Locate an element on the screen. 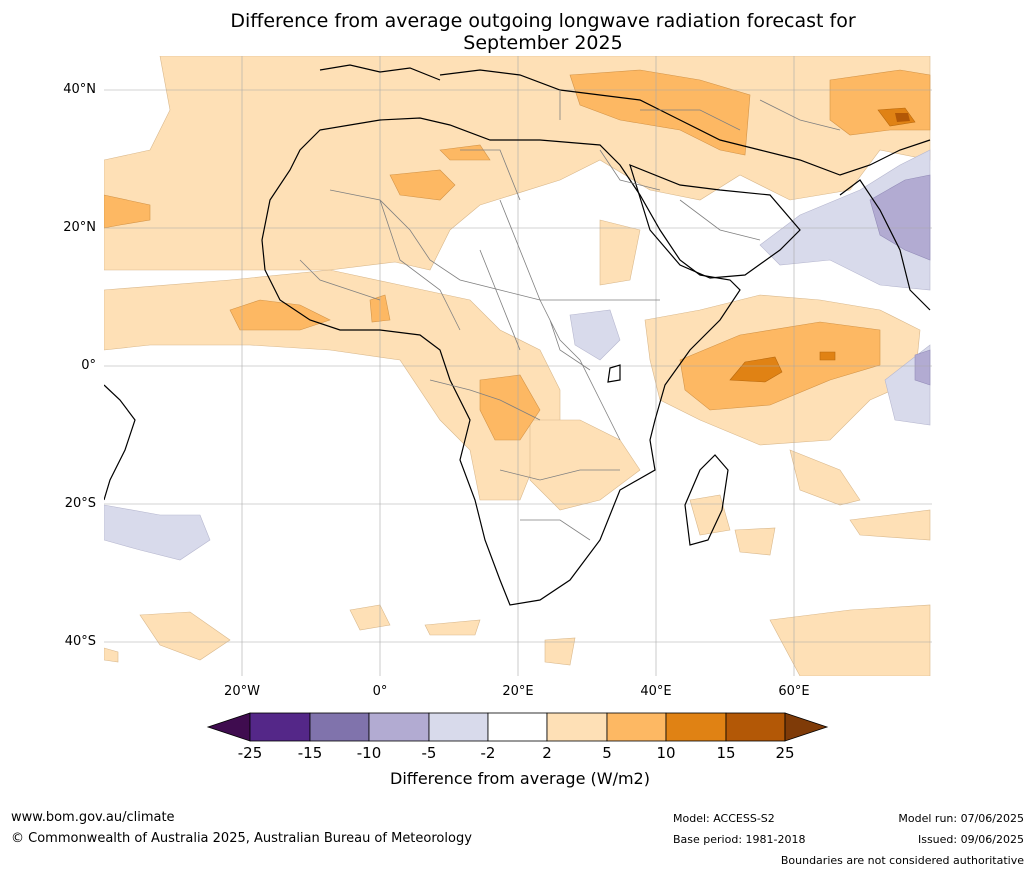 The width and height of the screenshot is (1035, 873). colorbar-extend-high is located at coordinates (806, 727).